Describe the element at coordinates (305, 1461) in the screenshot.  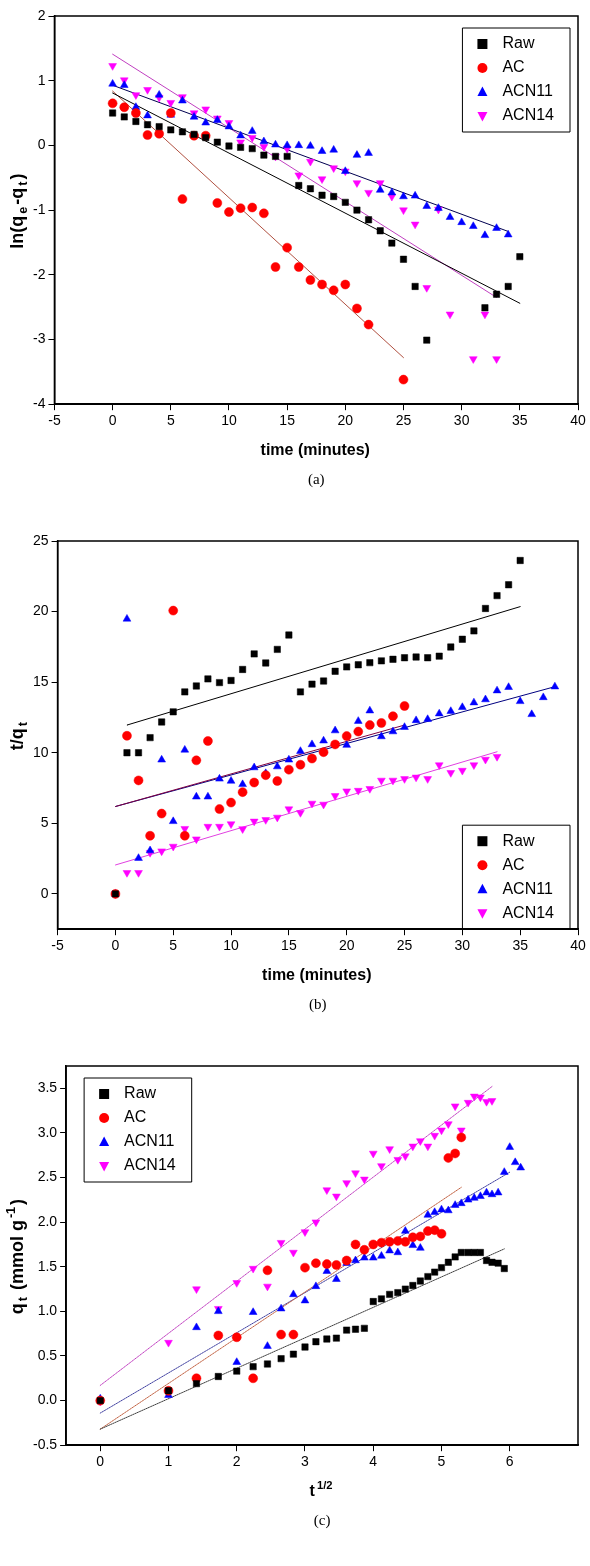
I see `x-tick-label: 3` at that location.